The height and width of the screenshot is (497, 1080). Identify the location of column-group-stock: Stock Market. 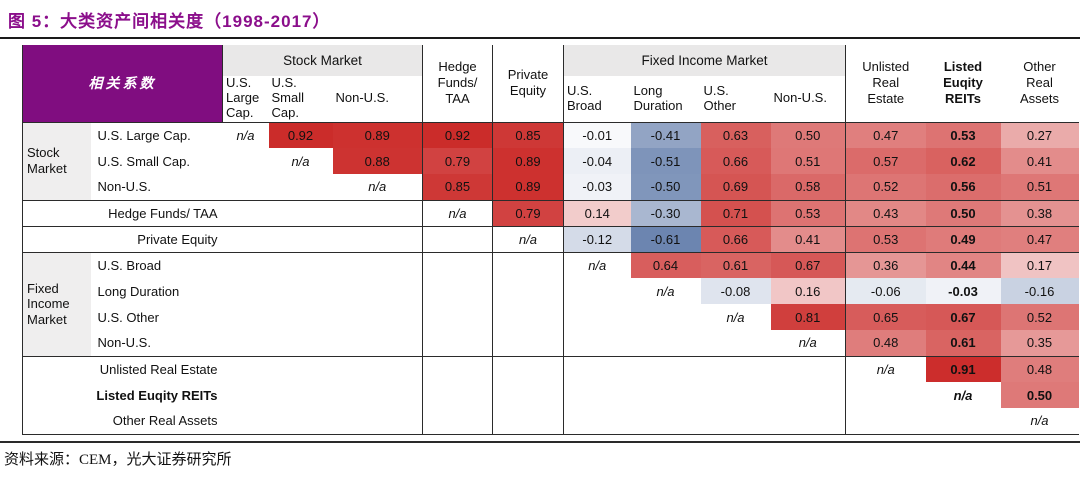
(322, 60).